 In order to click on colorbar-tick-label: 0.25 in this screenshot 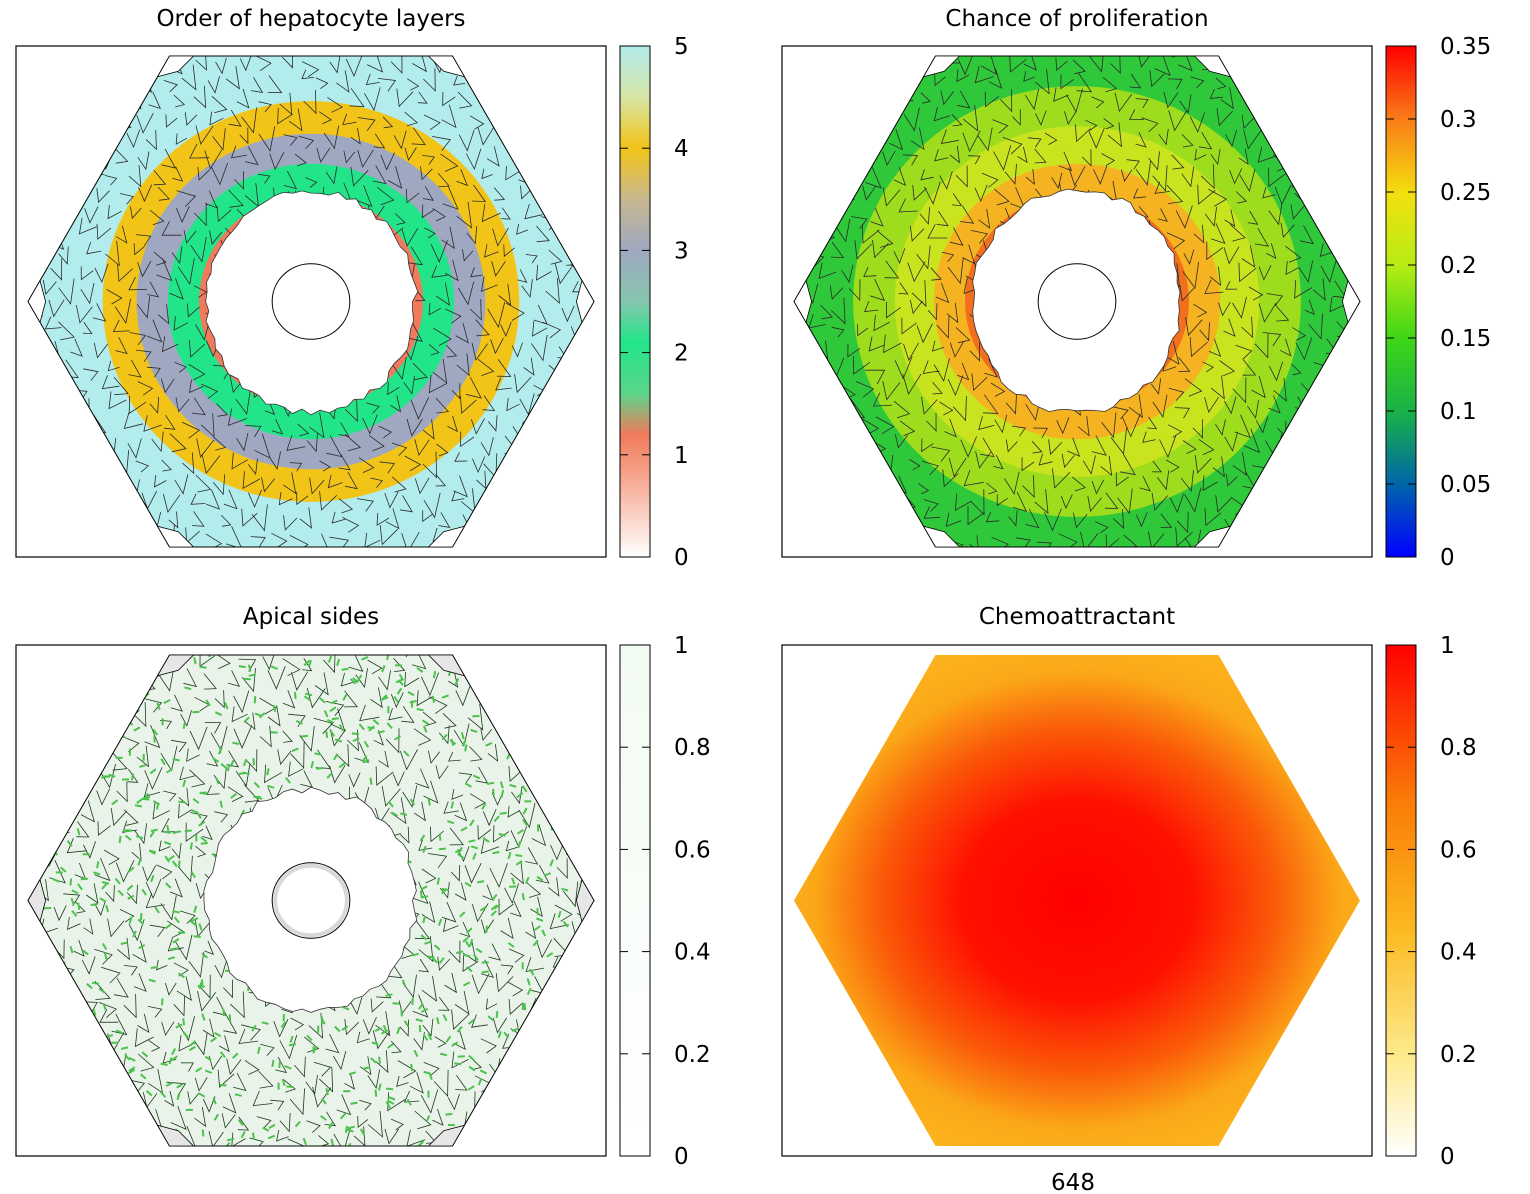, I will do `click(1465, 193)`.